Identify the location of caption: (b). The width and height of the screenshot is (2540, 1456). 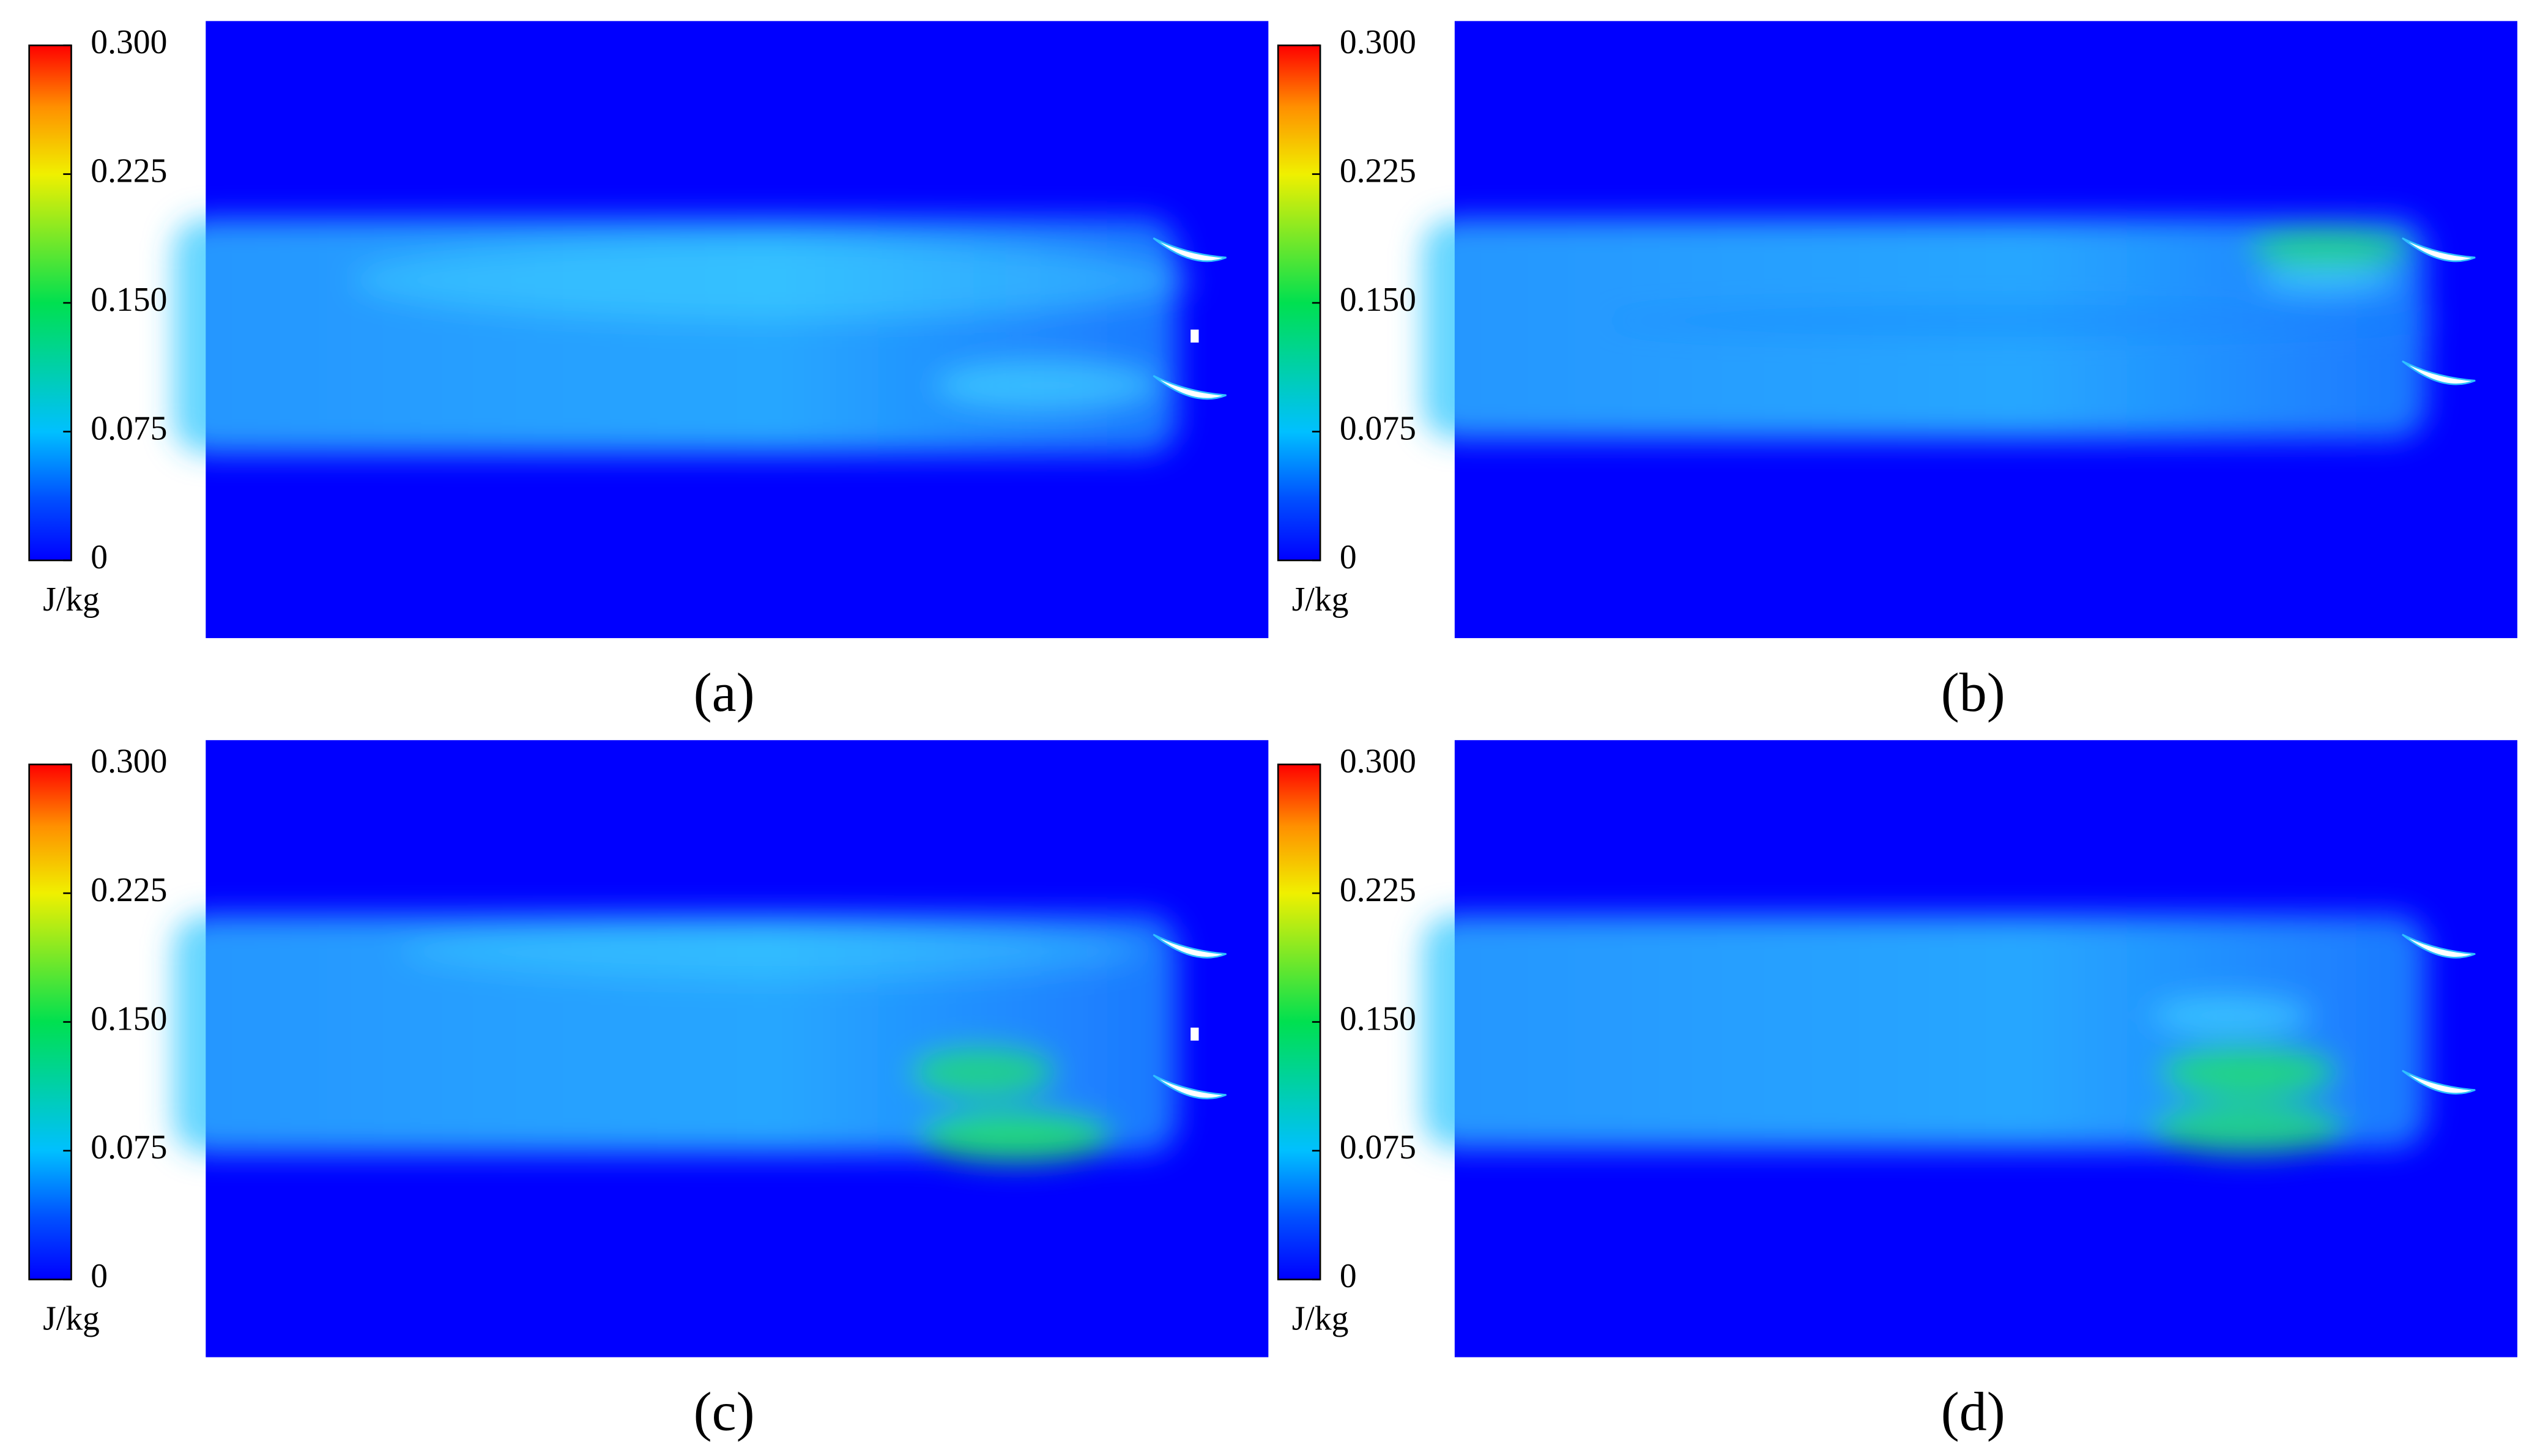
(1973, 693).